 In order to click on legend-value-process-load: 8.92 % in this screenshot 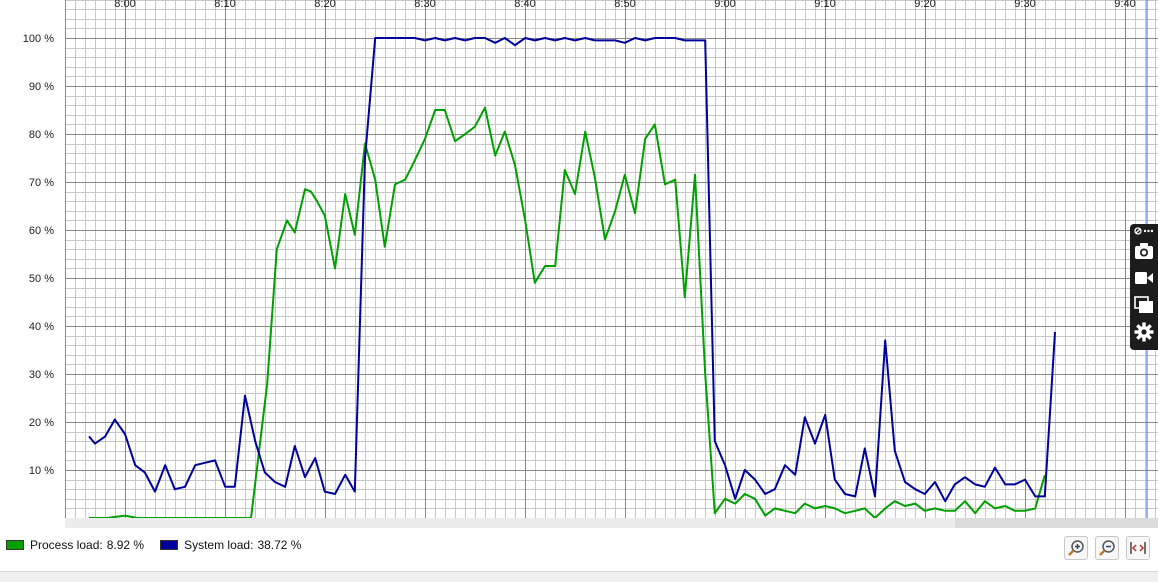, I will do `click(125, 545)`.